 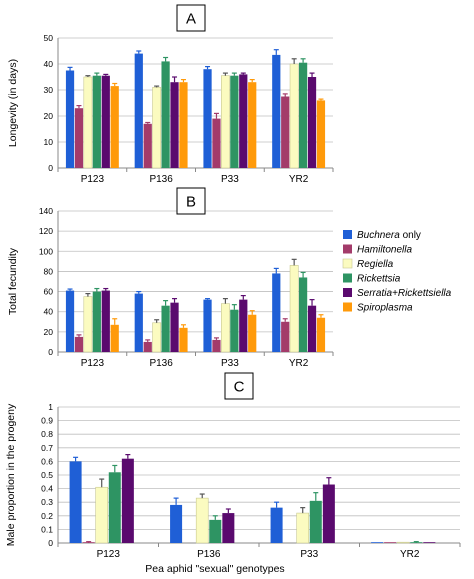 I want to click on y-tick-label: 0.8, so click(x=47, y=434).